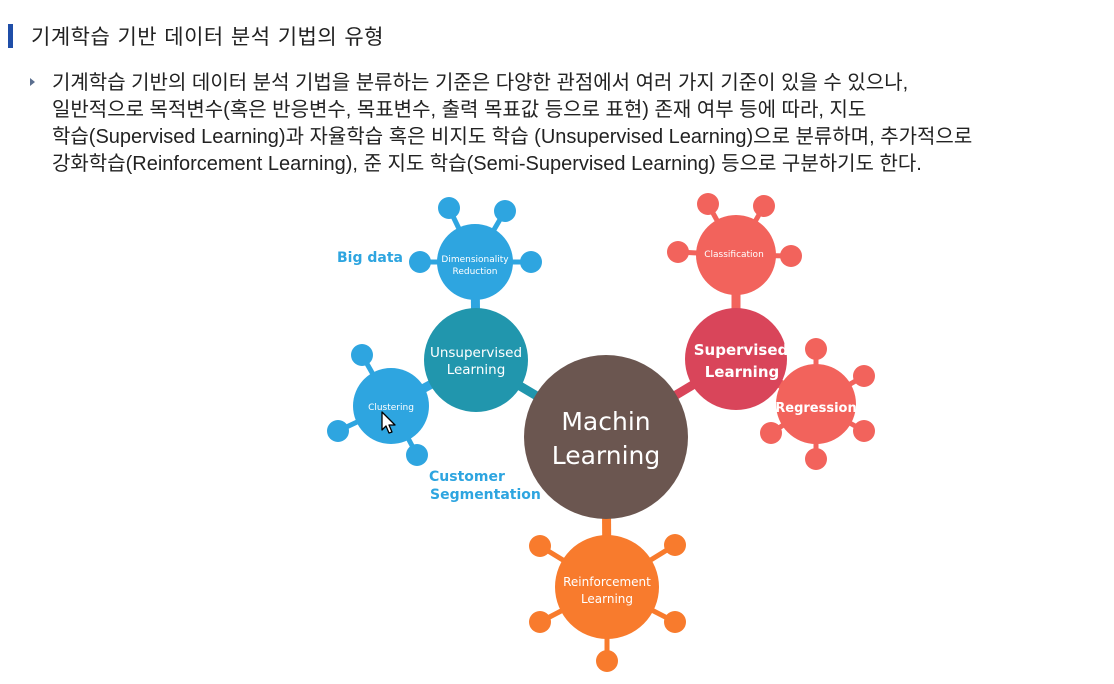 This screenshot has width=1114, height=684. Describe the element at coordinates (607, 582) in the screenshot. I see `reinforcement-label-1: Reinforcement` at that location.